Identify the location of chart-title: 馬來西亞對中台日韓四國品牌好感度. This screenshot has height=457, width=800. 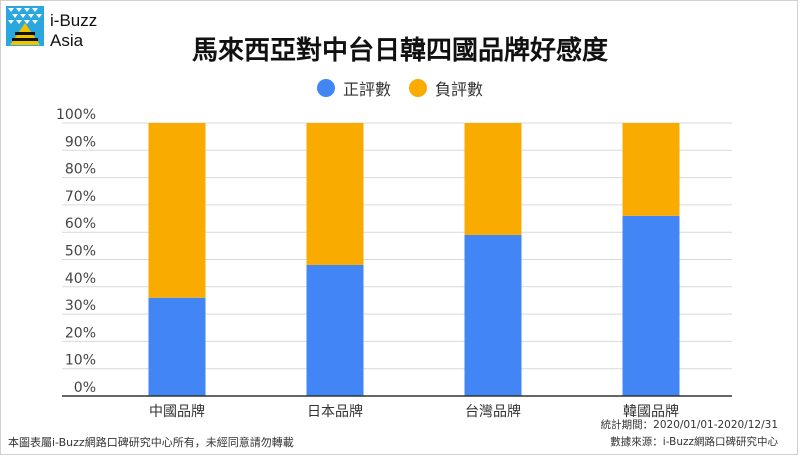
(399, 51).